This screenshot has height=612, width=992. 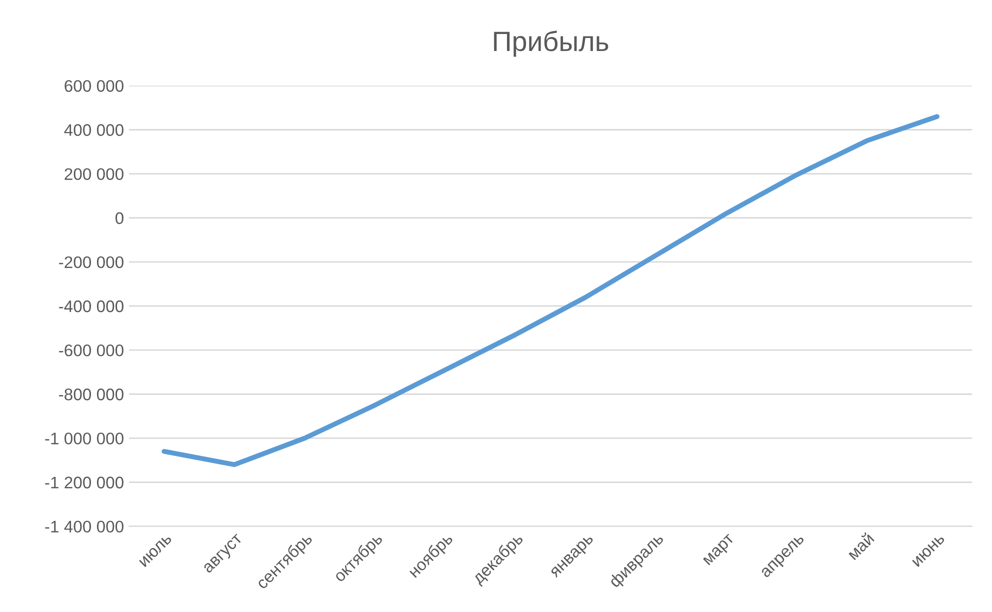 I want to click on y-tick-label: -800 000, so click(x=91, y=394).